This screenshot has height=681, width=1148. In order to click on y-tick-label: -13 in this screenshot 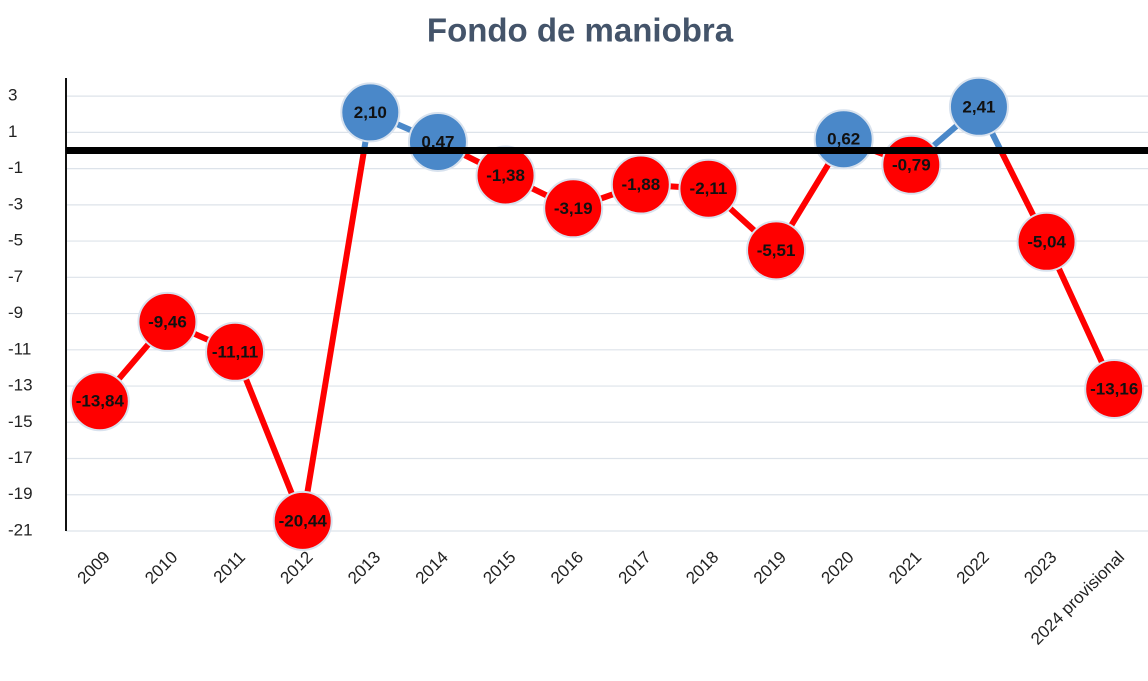, I will do `click(20, 385)`.